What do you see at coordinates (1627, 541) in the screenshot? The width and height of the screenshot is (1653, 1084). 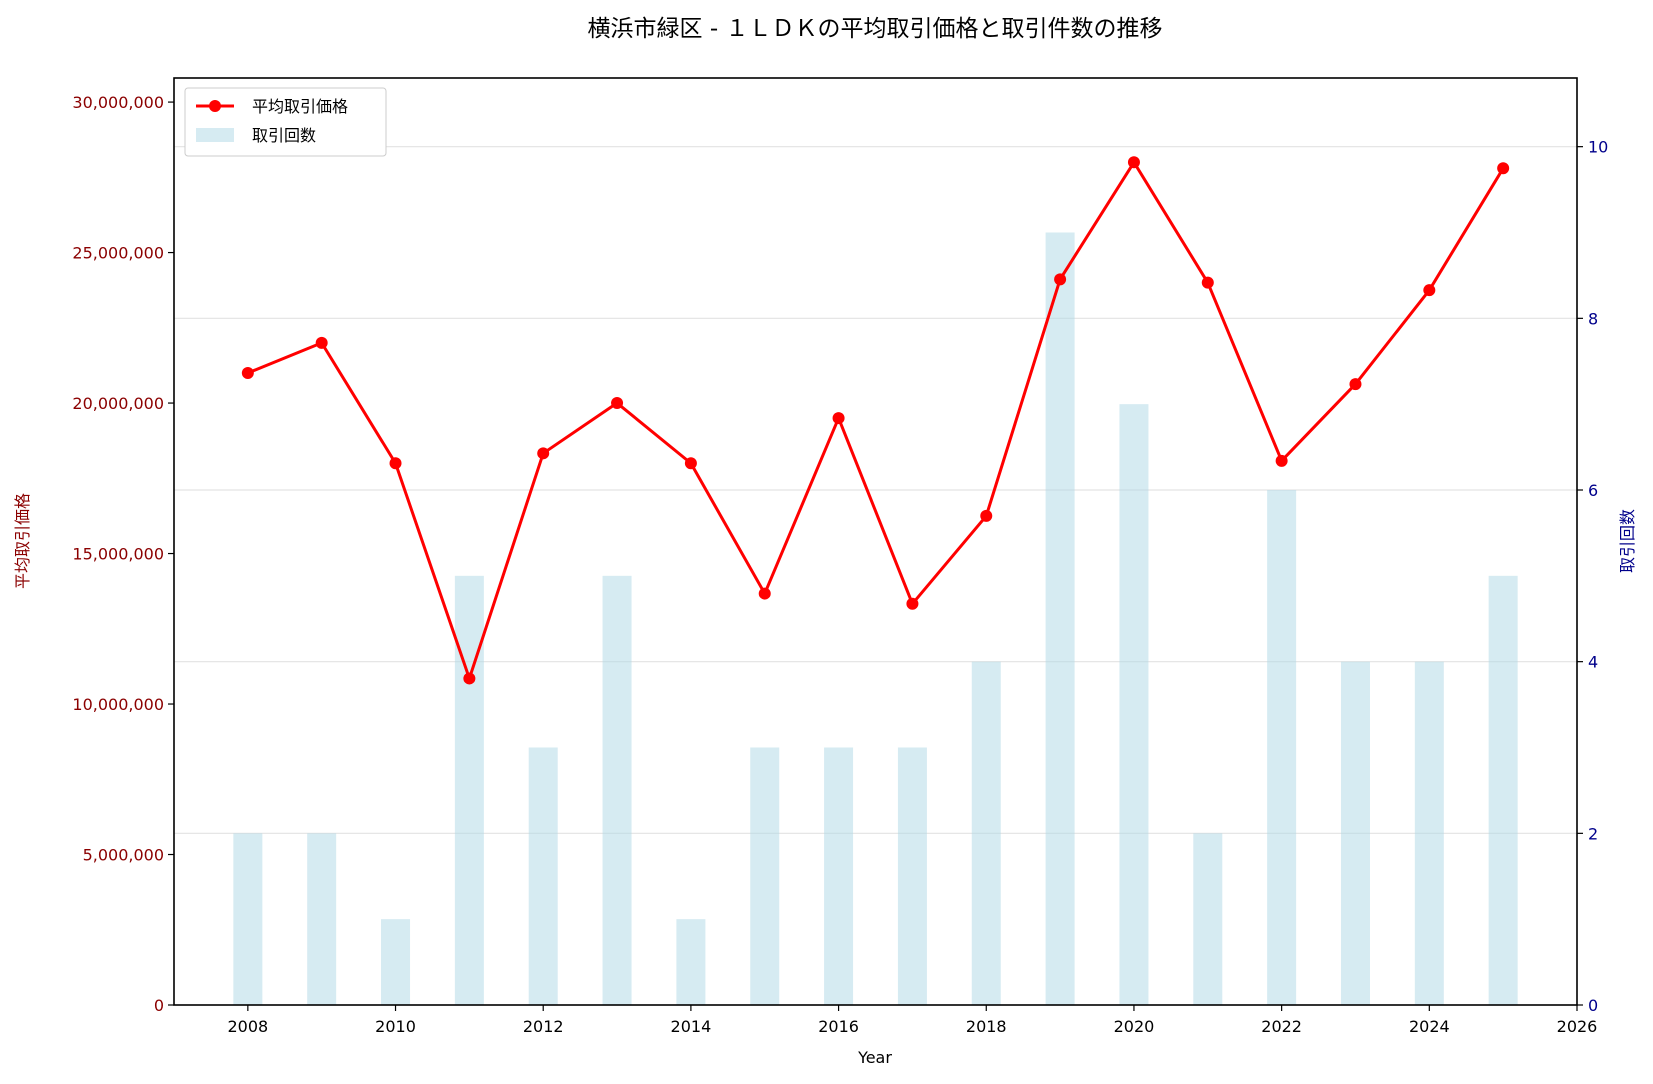 I see `y-axis-right-label: 取引回数` at bounding box center [1627, 541].